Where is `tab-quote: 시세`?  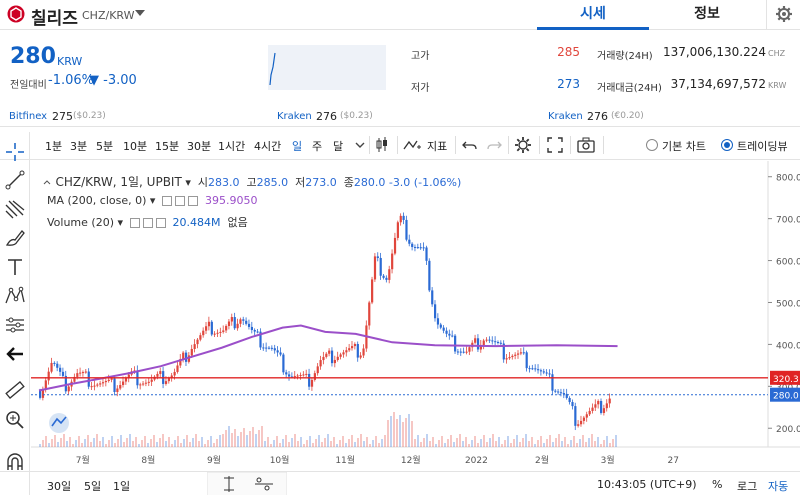 tab-quote: 시세 is located at coordinates (593, 15).